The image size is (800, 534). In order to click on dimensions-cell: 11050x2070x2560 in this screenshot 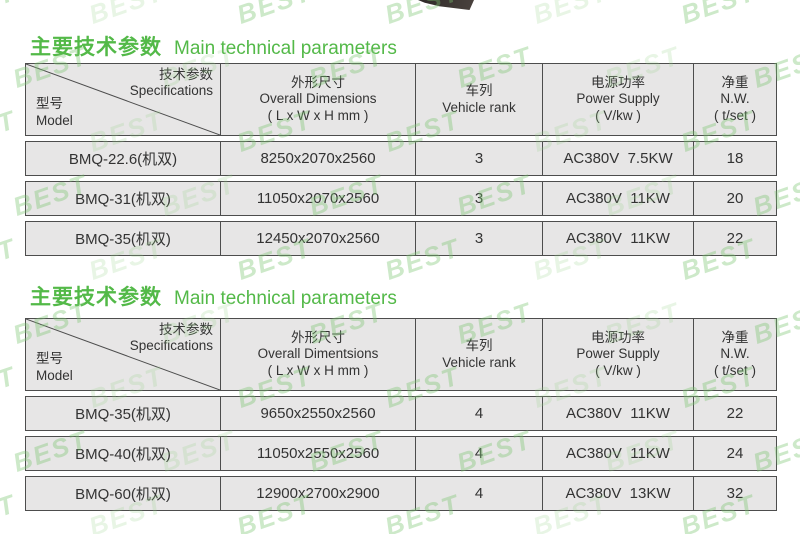, I will do `click(317, 198)`.